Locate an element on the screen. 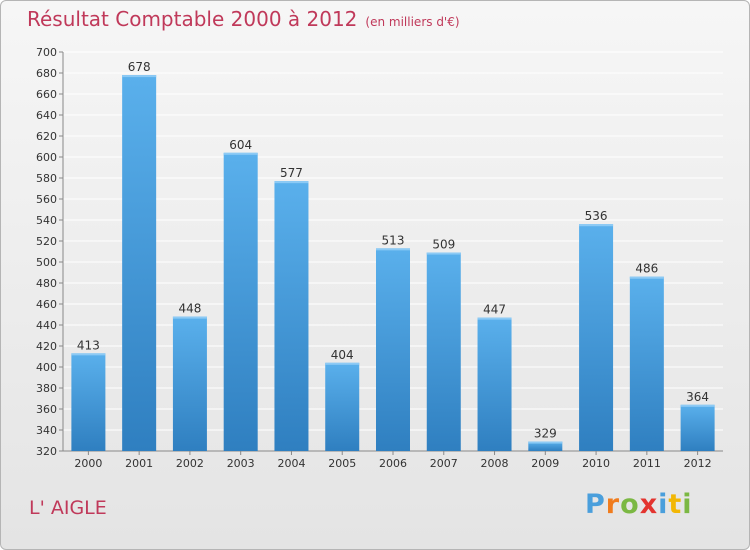  commune-name: L' AIGLE is located at coordinates (68, 508).